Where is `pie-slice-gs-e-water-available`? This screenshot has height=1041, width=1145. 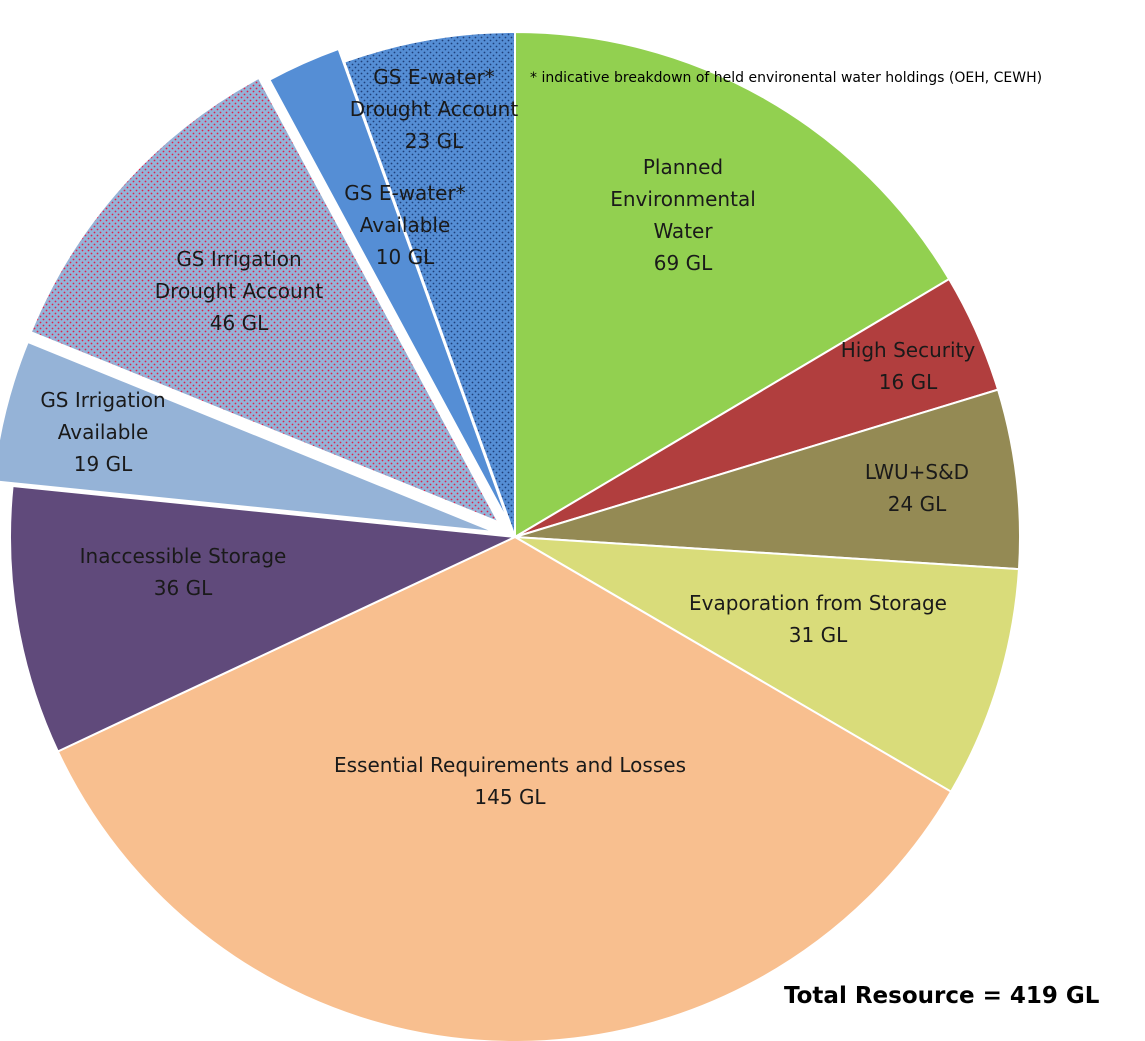 pie-slice-gs-e-water-available is located at coordinates (389, 286).